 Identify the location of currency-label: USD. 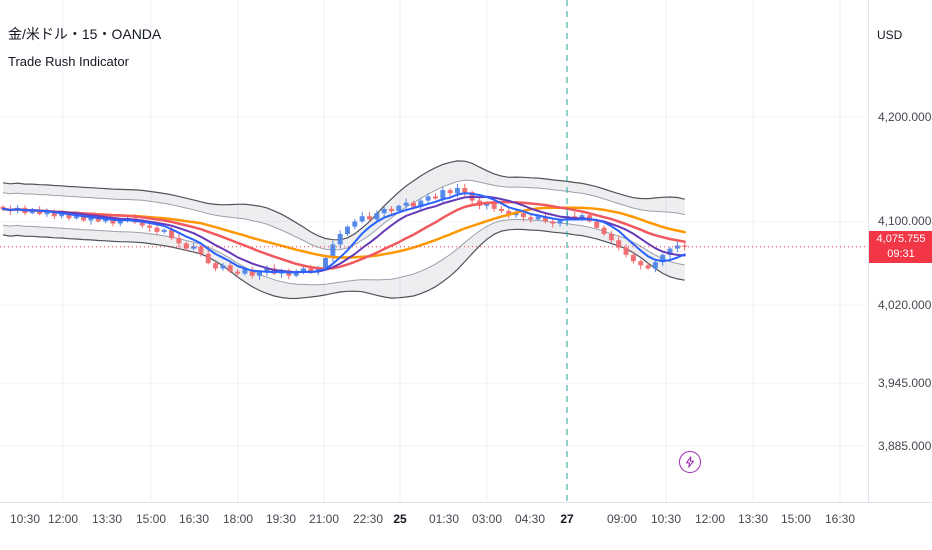
(890, 35).